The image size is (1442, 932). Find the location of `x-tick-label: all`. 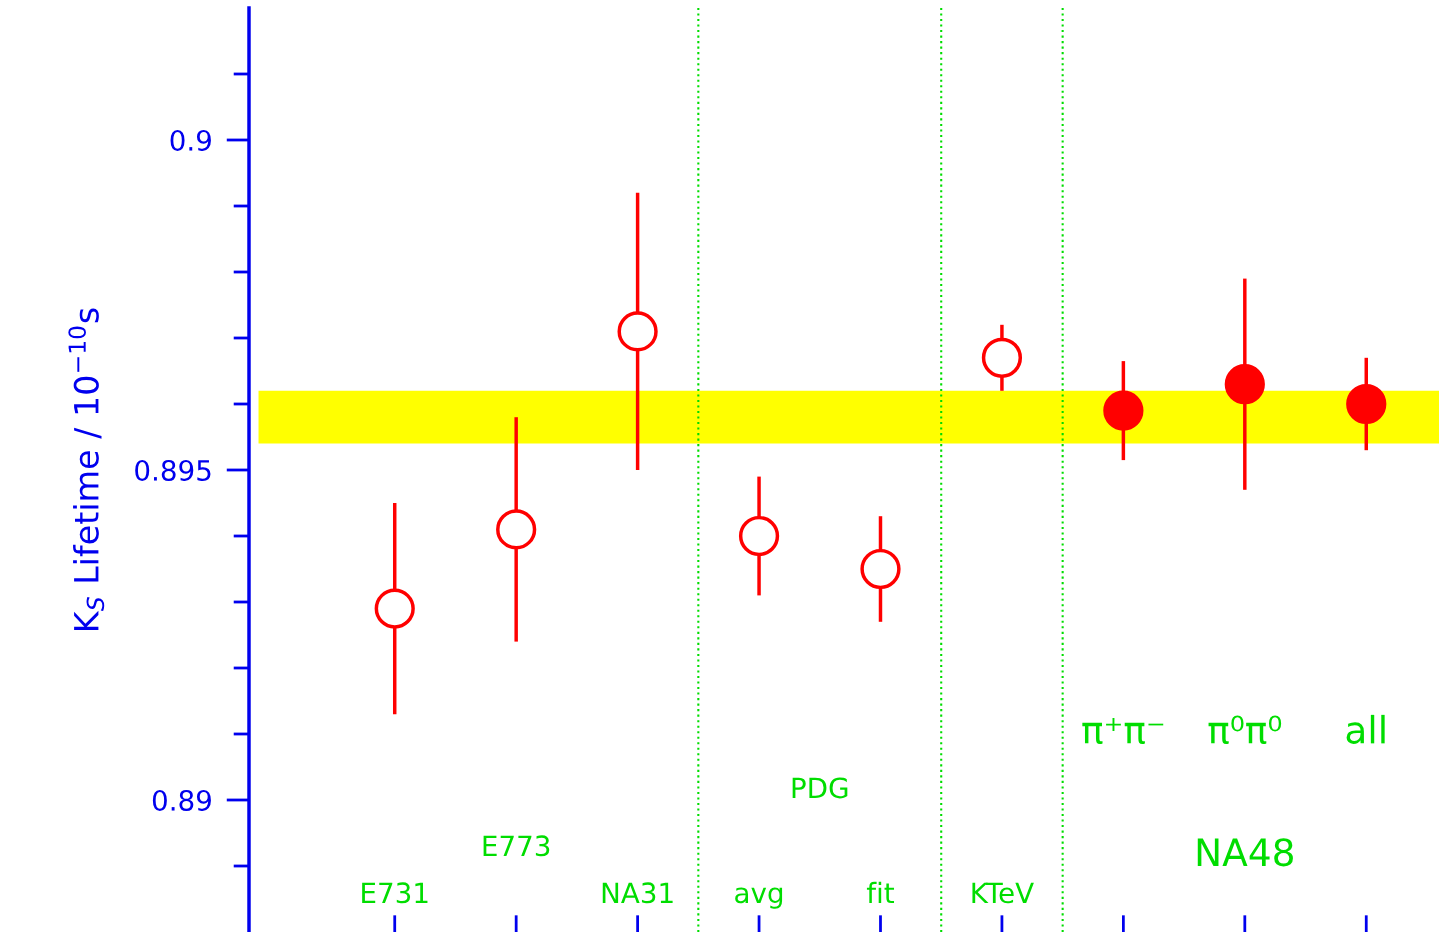

x-tick-label: all is located at coordinates (1365, 729).